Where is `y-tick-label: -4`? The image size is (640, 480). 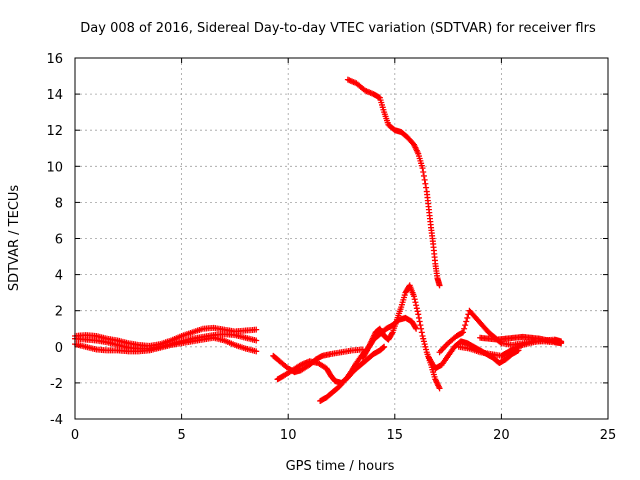 y-tick-label: -4 is located at coordinates (56, 420).